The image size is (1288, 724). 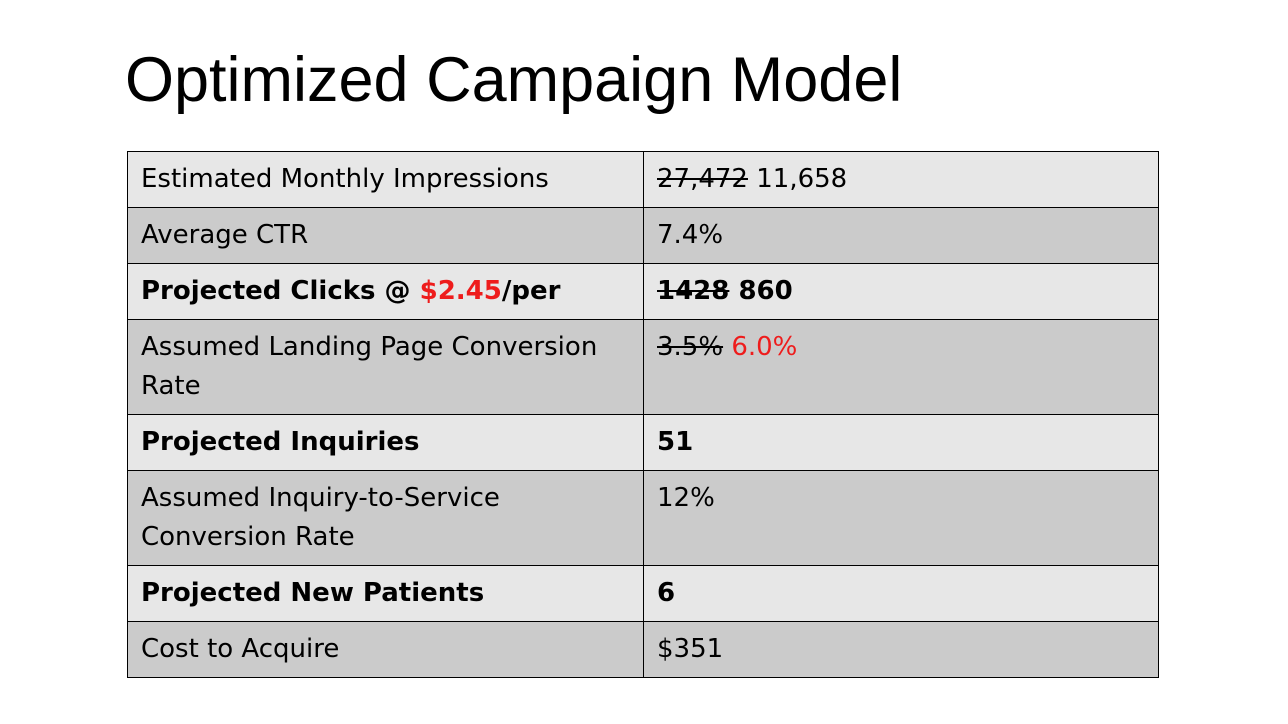 What do you see at coordinates (686, 498) in the screenshot?
I see `current-value: 12%` at bounding box center [686, 498].